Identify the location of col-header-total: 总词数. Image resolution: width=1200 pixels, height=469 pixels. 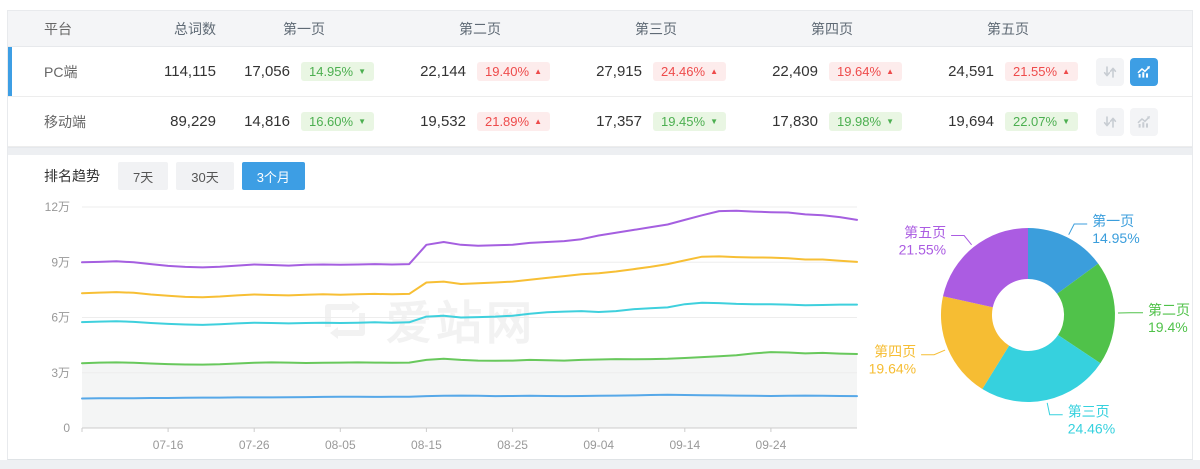
(195, 28).